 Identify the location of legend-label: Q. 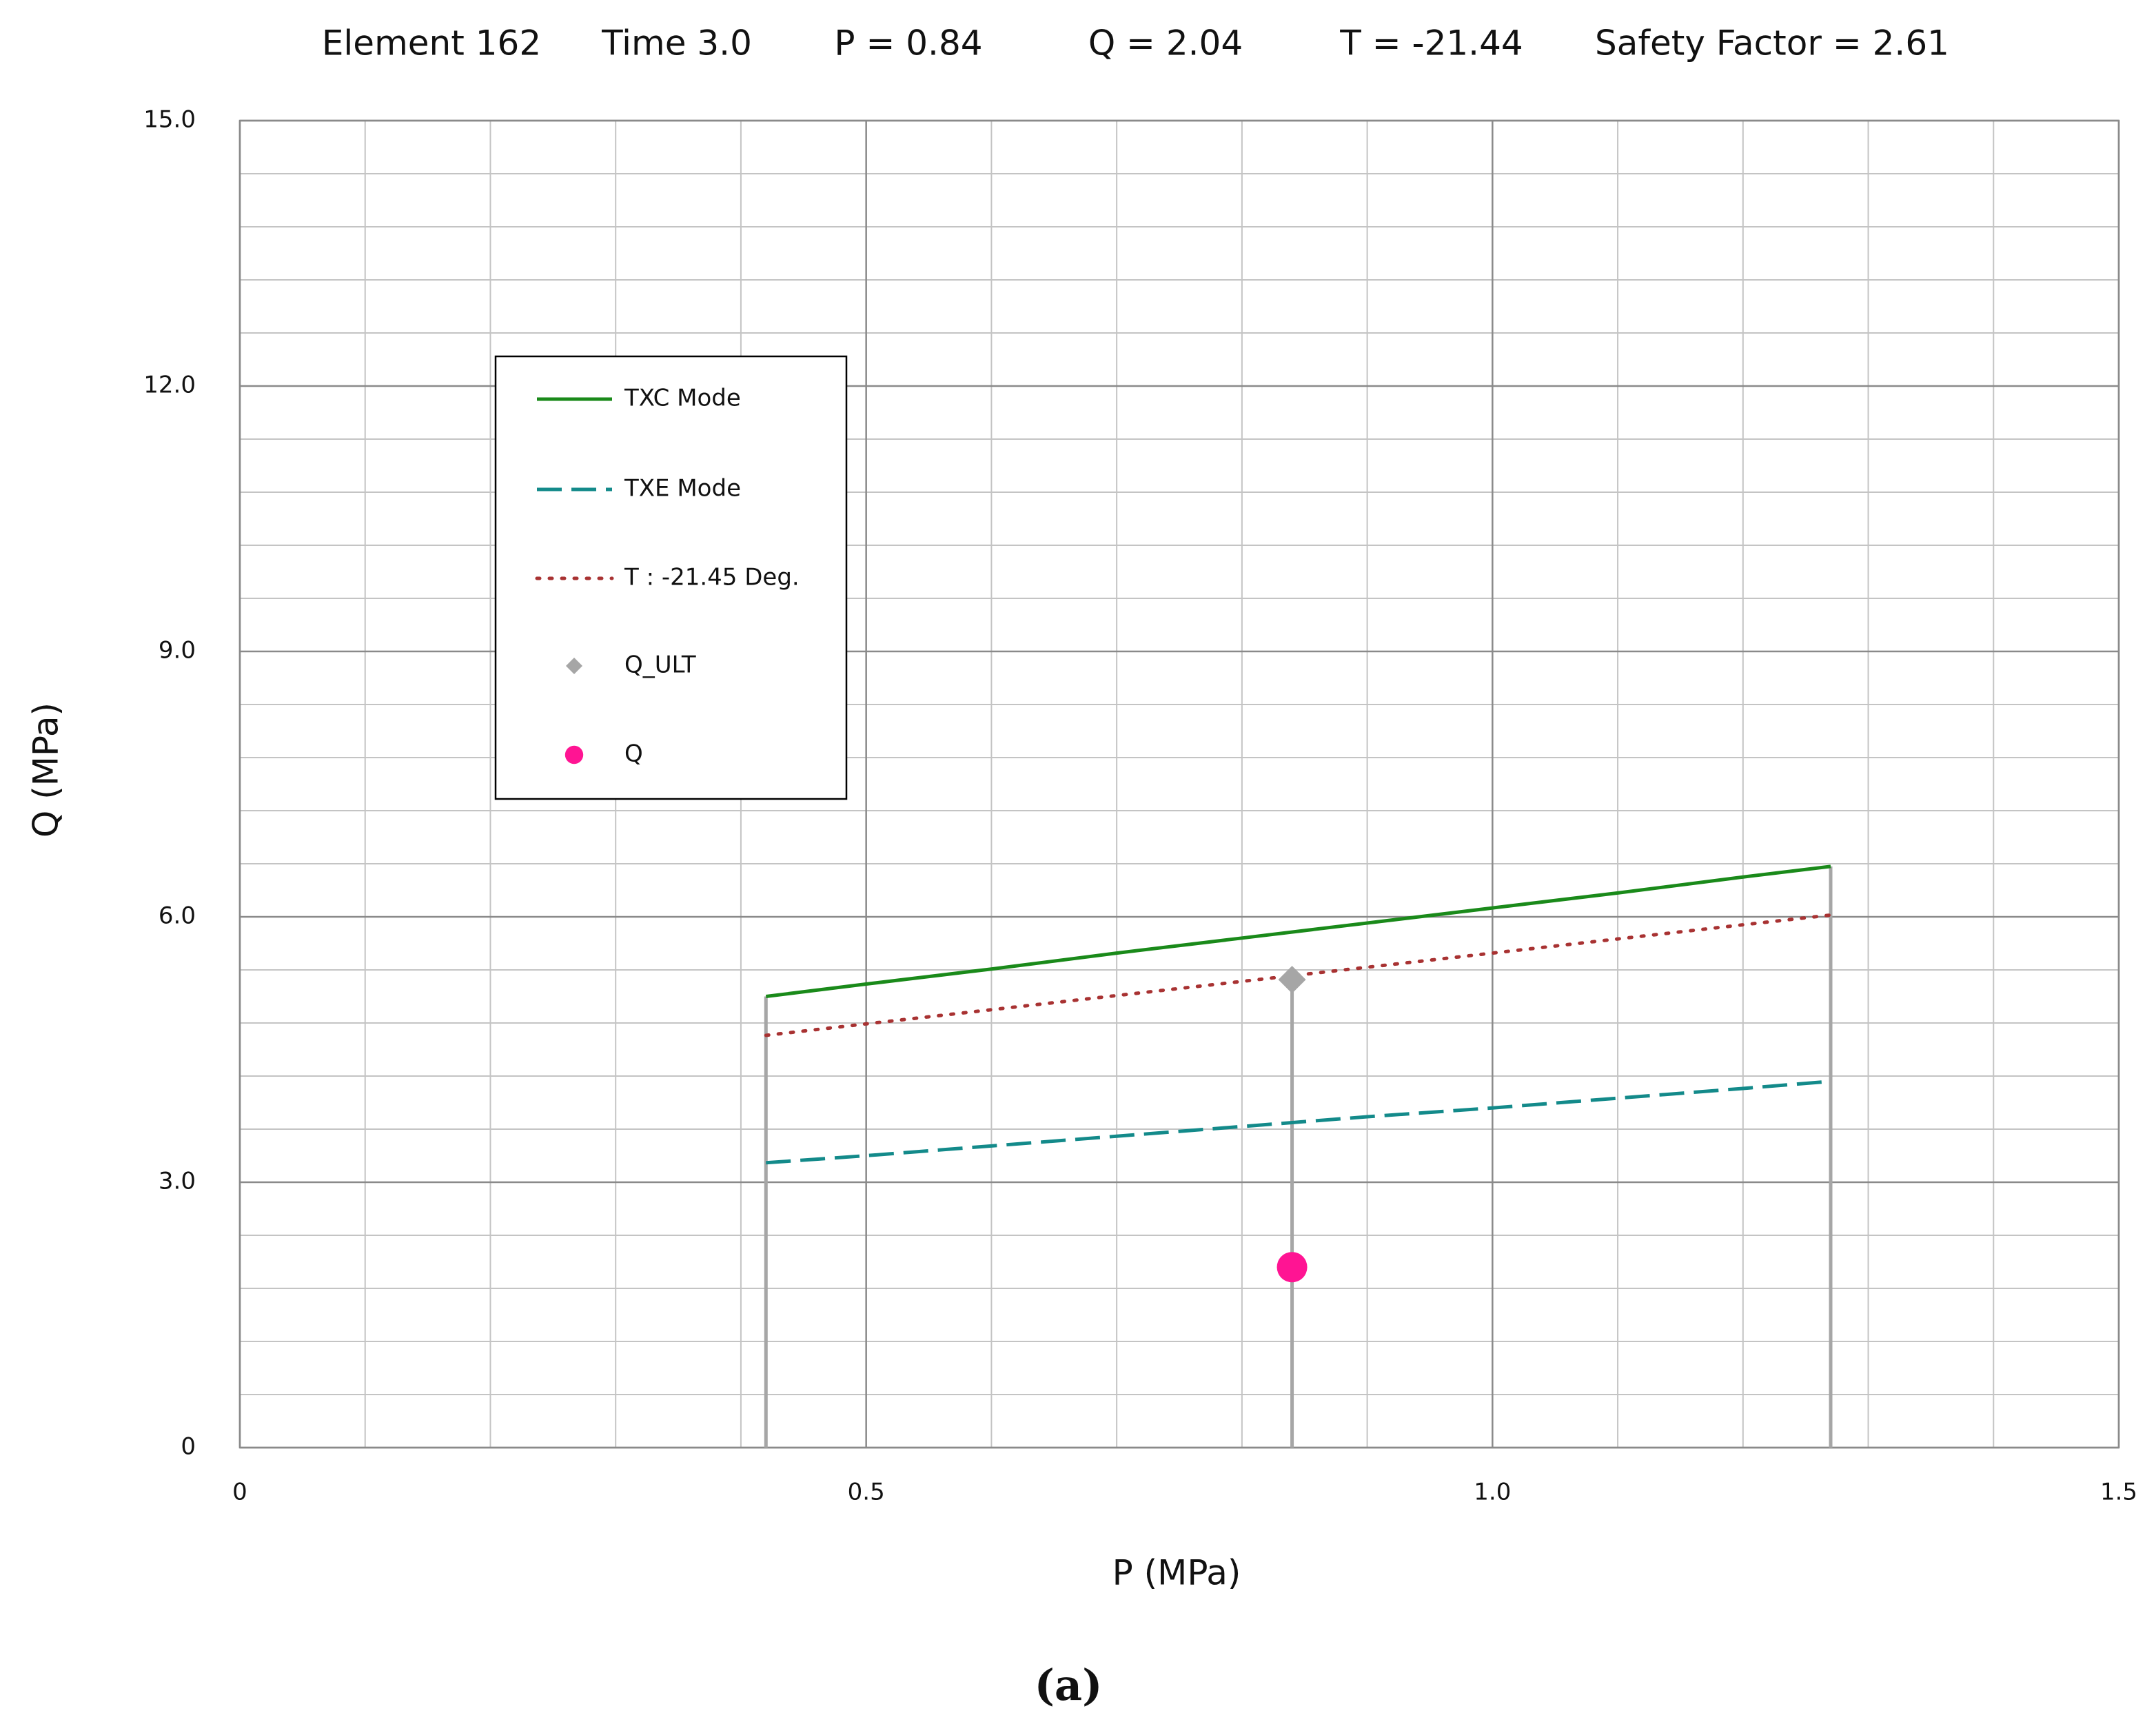
(633, 754).